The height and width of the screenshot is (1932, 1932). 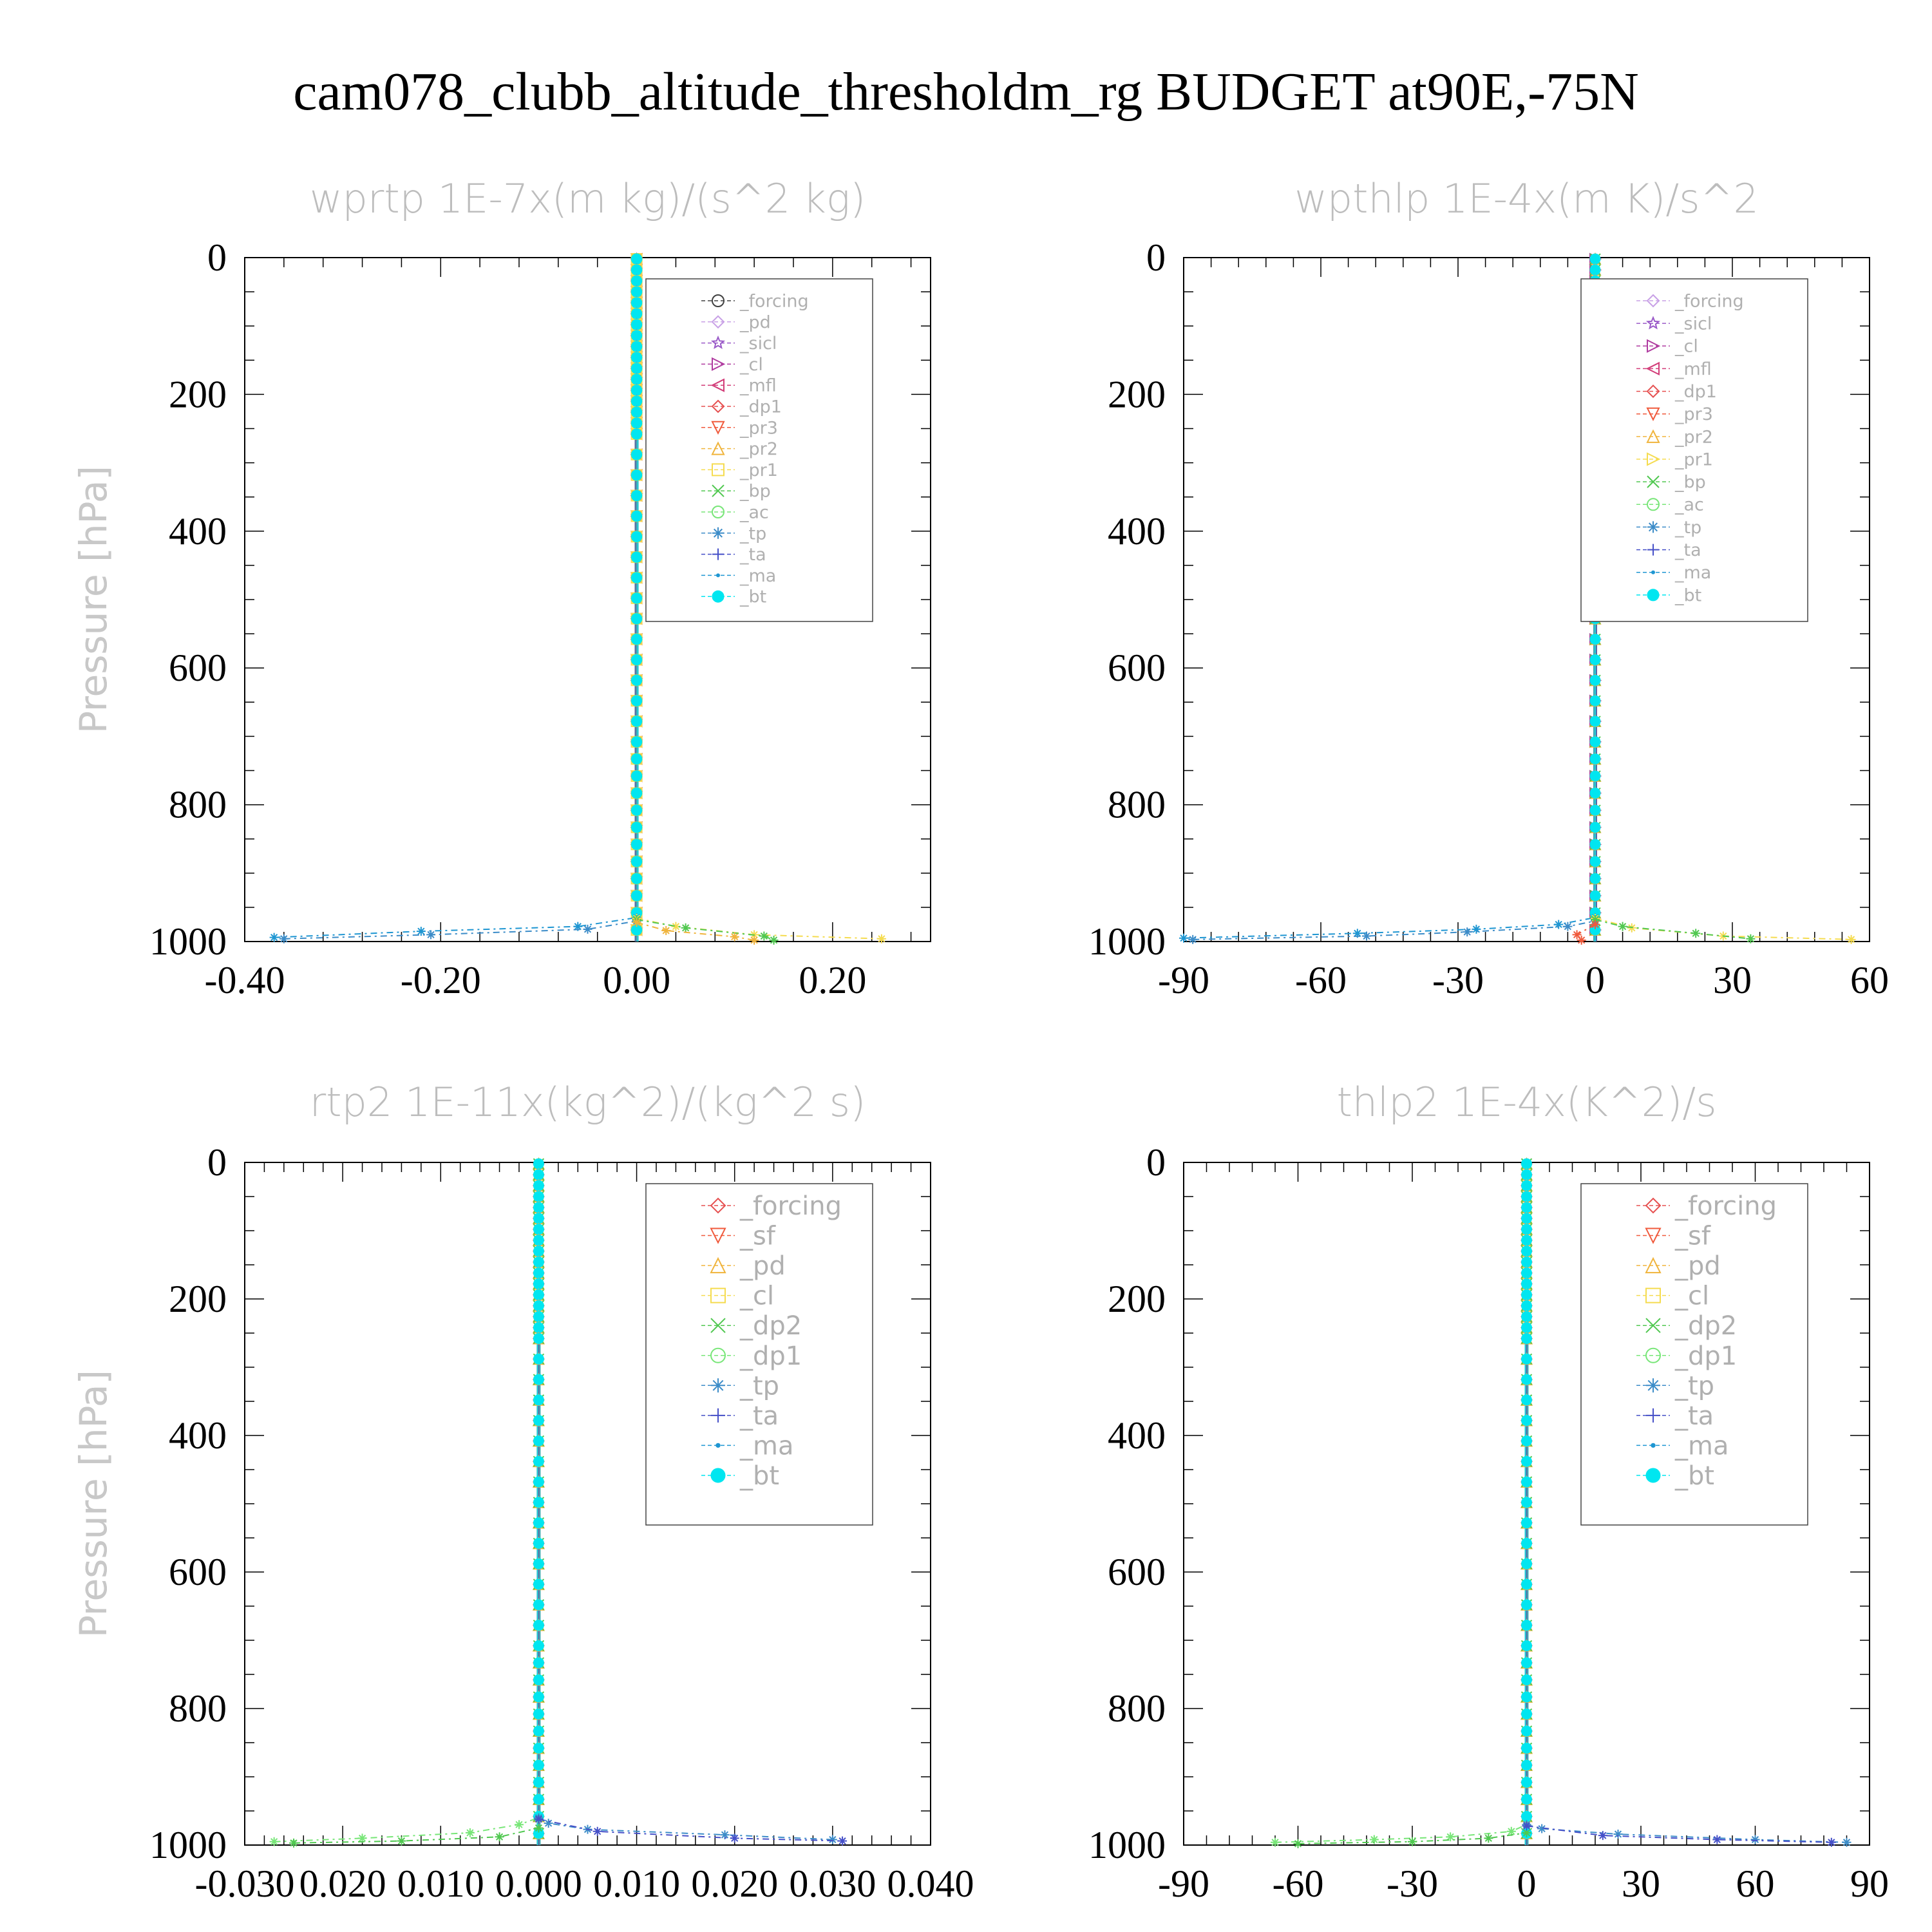 I want to click on legend-label: _dp1, so click(x=1706, y=1356).